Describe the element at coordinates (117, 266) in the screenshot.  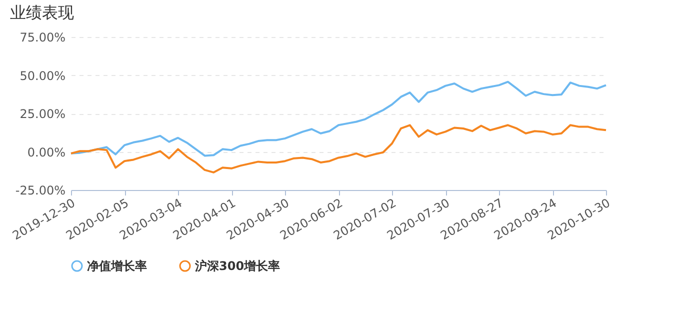
I see `legend-label: 净值增长率` at that location.